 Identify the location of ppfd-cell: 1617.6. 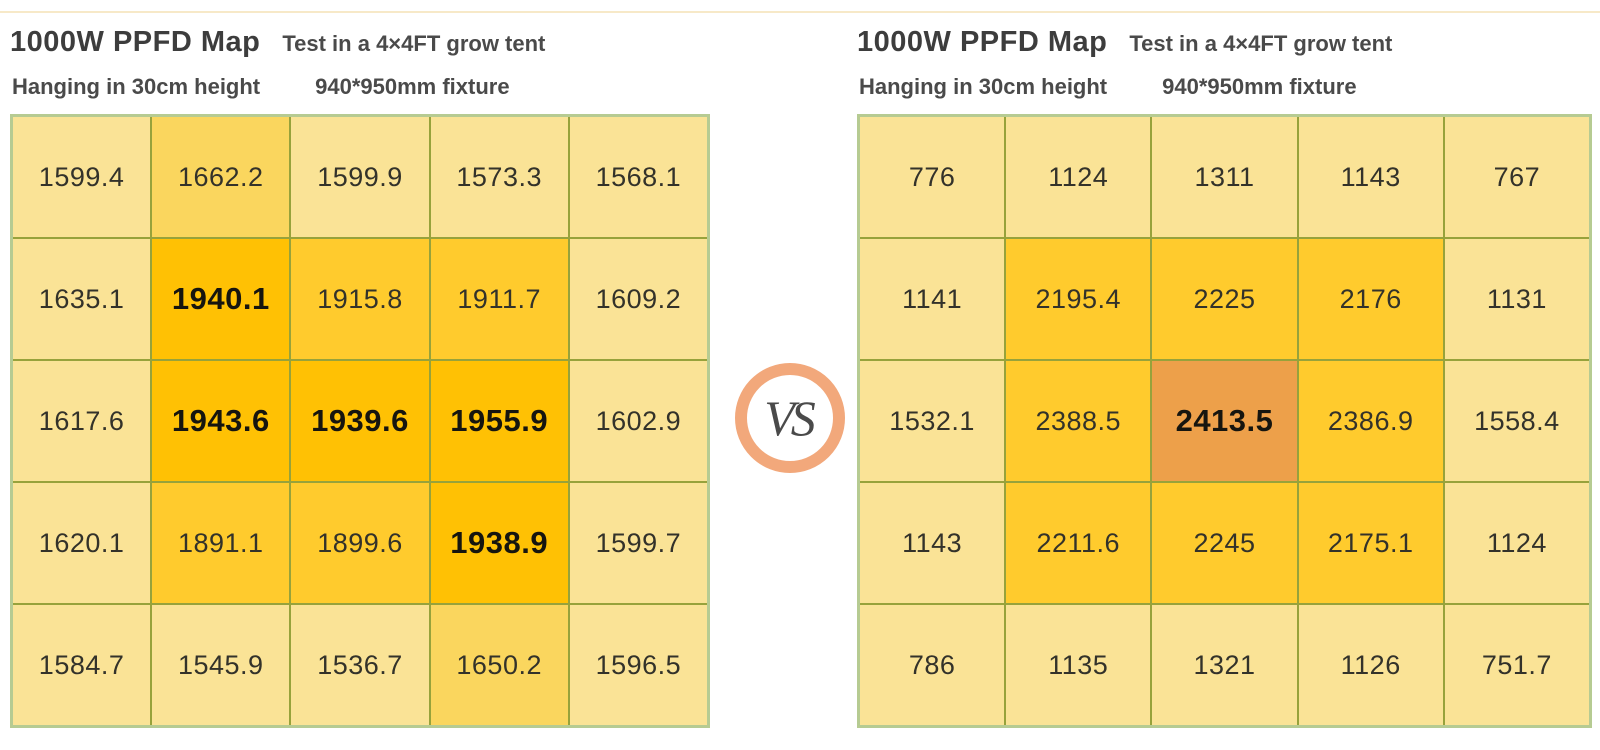
(82, 421).